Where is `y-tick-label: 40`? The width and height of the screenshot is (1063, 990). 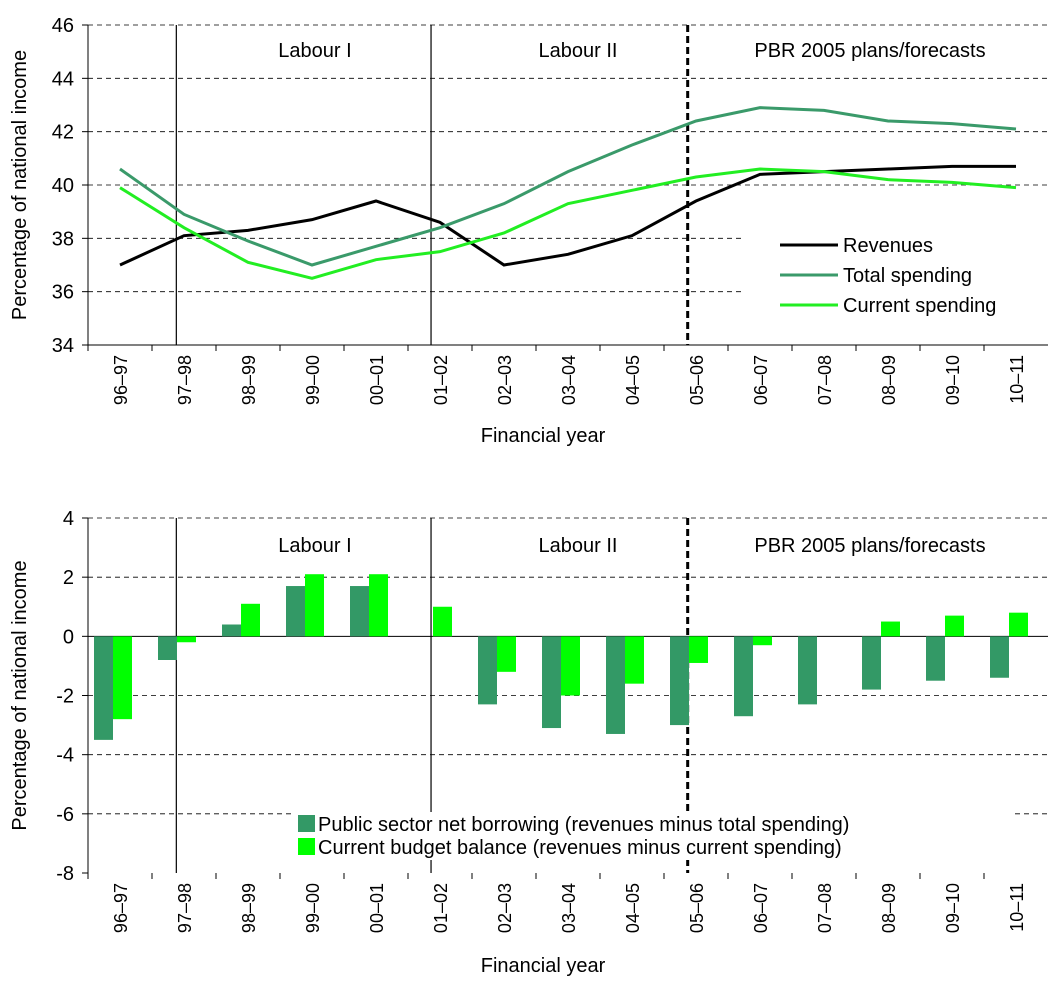
y-tick-label: 40 is located at coordinates (63, 186).